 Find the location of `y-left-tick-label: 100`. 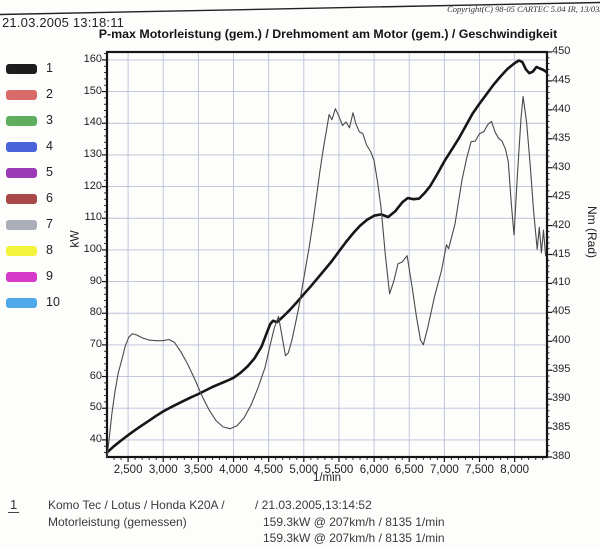

y-left-tick-label: 100 is located at coordinates (92, 248).